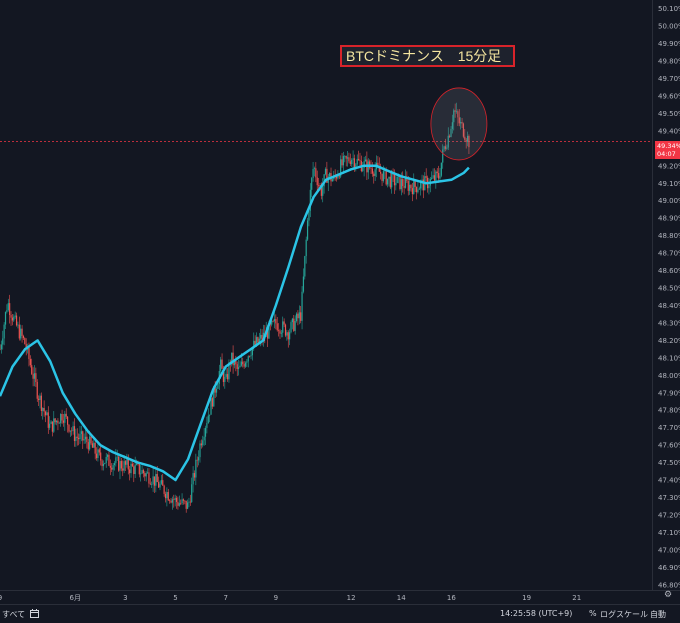 The height and width of the screenshot is (623, 680). Describe the element at coordinates (668, 154) in the screenshot. I see `bar-countdown: 04:07` at that location.